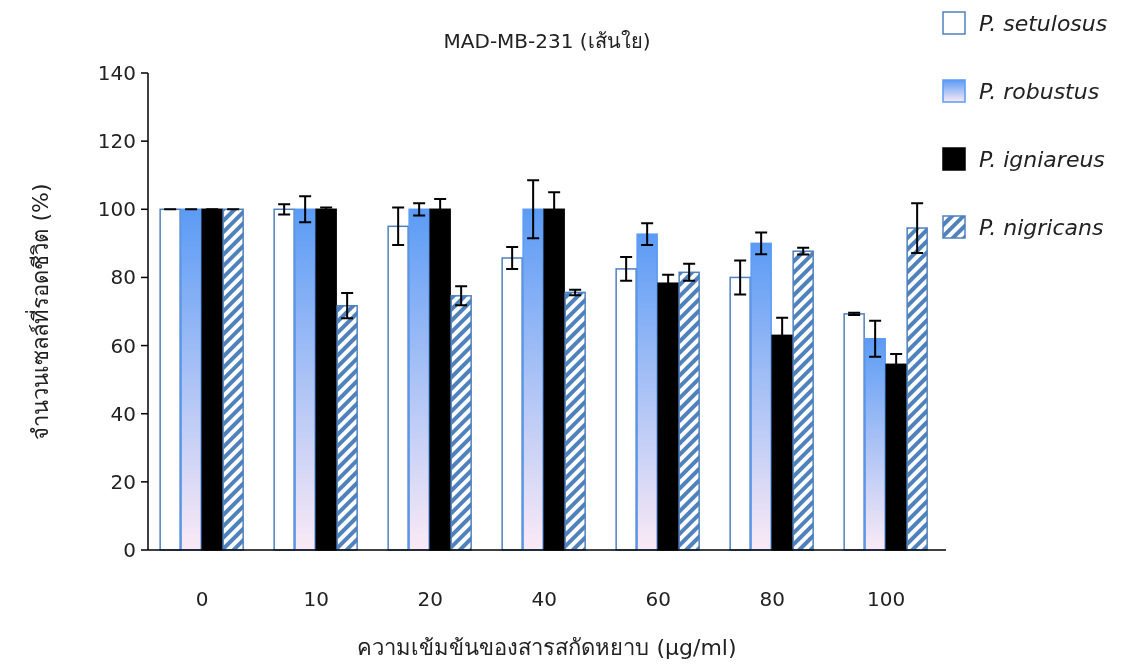  What do you see at coordinates (1039, 91) in the screenshot?
I see `legend-label: P. robustus` at bounding box center [1039, 91].